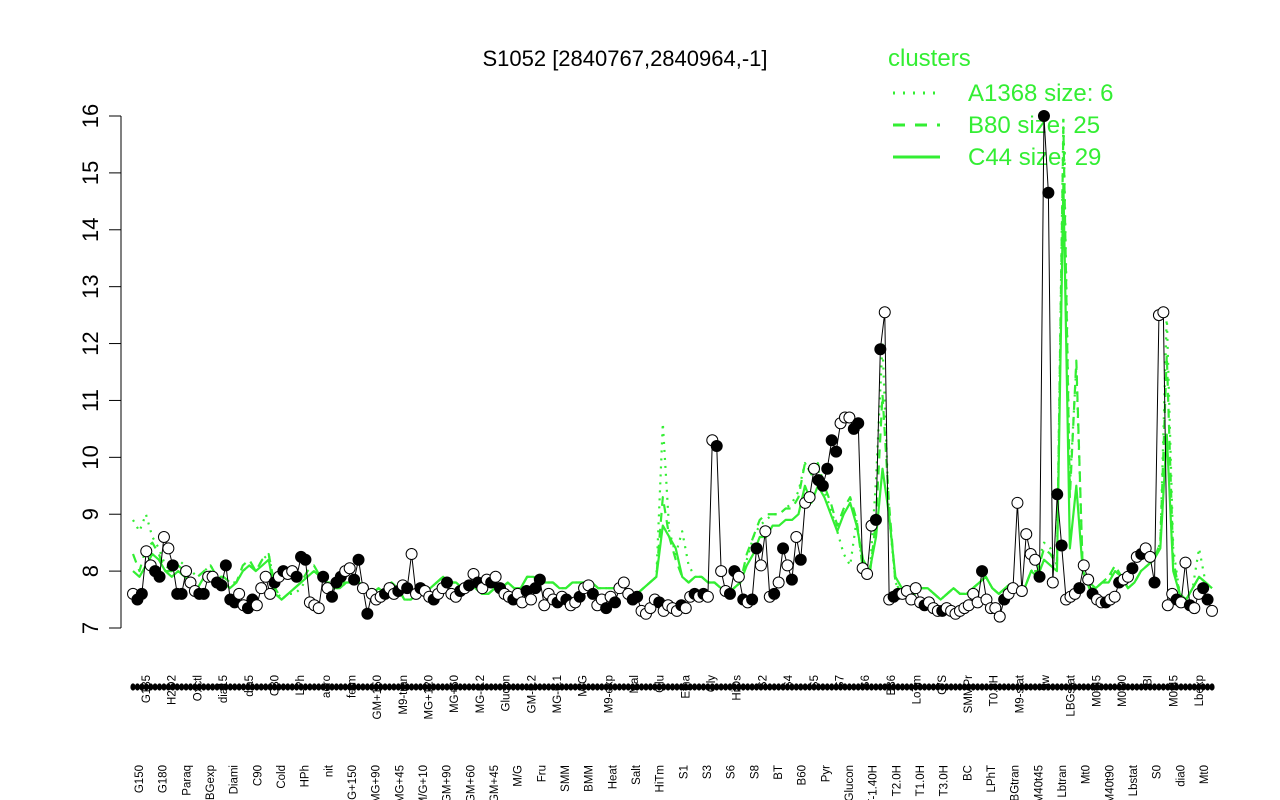  I want to click on y-axis: 7 8 9 10 11 12 13 14 15 16, so click(100, 369).